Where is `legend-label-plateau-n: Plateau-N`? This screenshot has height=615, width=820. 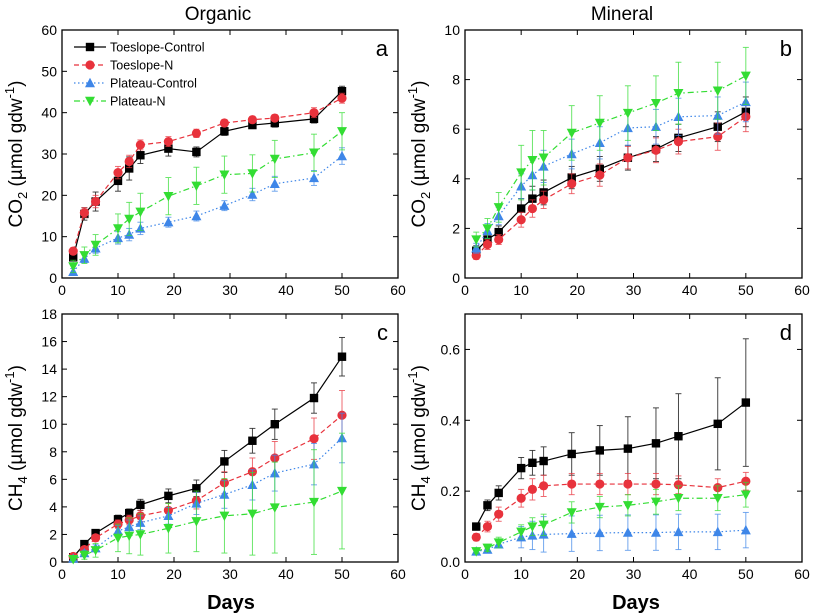 legend-label-plateau-n: Plateau-N is located at coordinates (138, 102).